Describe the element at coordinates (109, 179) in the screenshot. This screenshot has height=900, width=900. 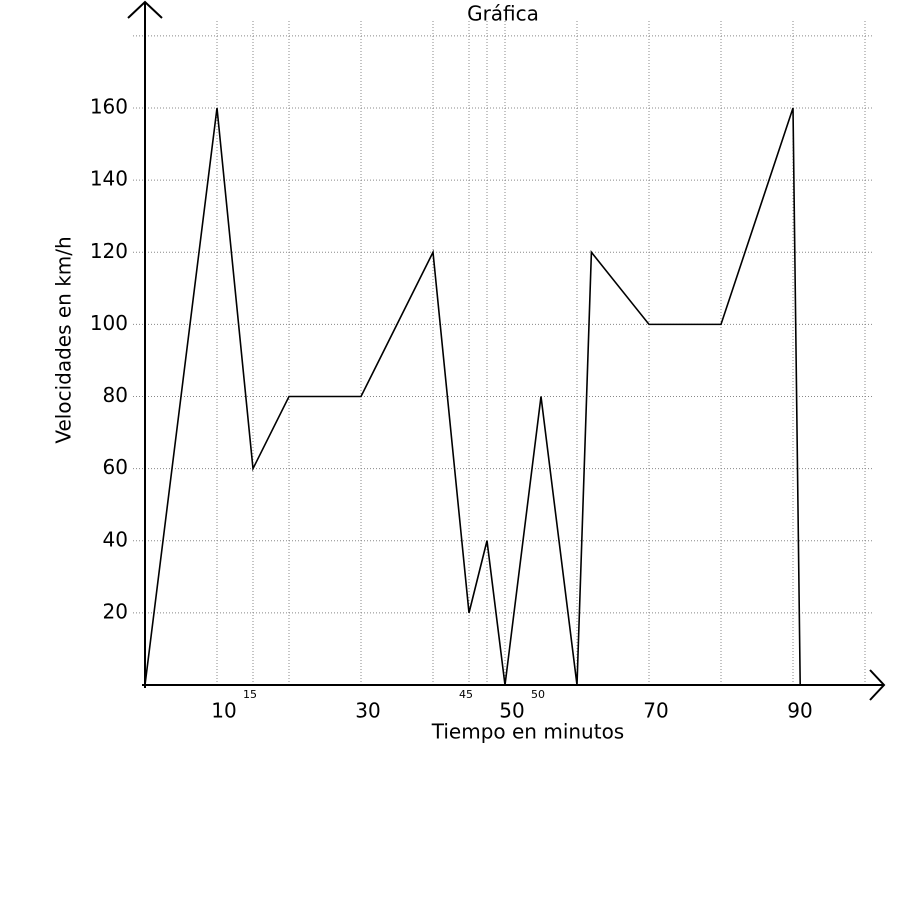
I see `y-tick-label: 140` at that location.